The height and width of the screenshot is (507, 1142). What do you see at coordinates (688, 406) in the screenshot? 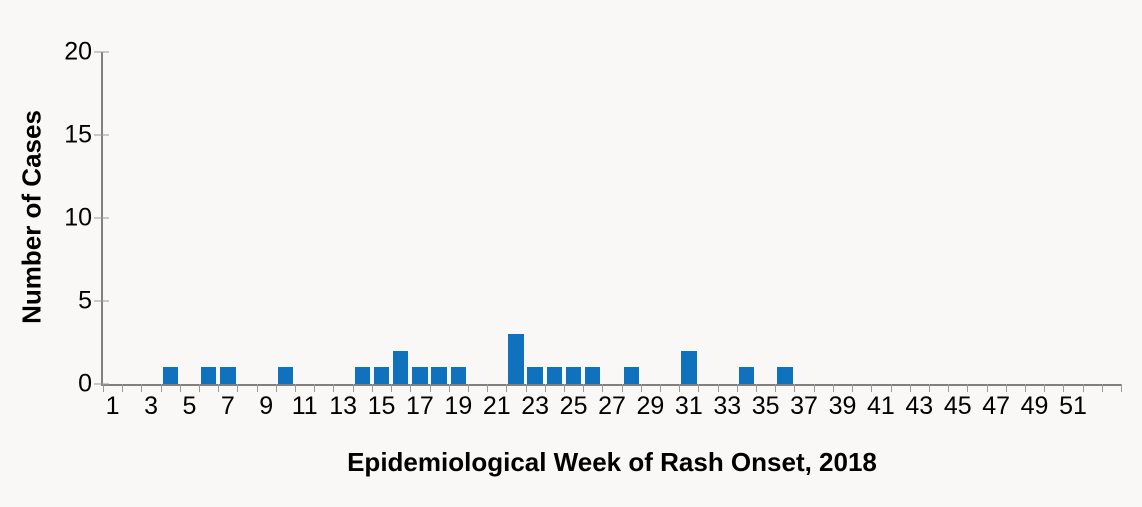
I see `x-tick-label-31: 31` at bounding box center [688, 406].